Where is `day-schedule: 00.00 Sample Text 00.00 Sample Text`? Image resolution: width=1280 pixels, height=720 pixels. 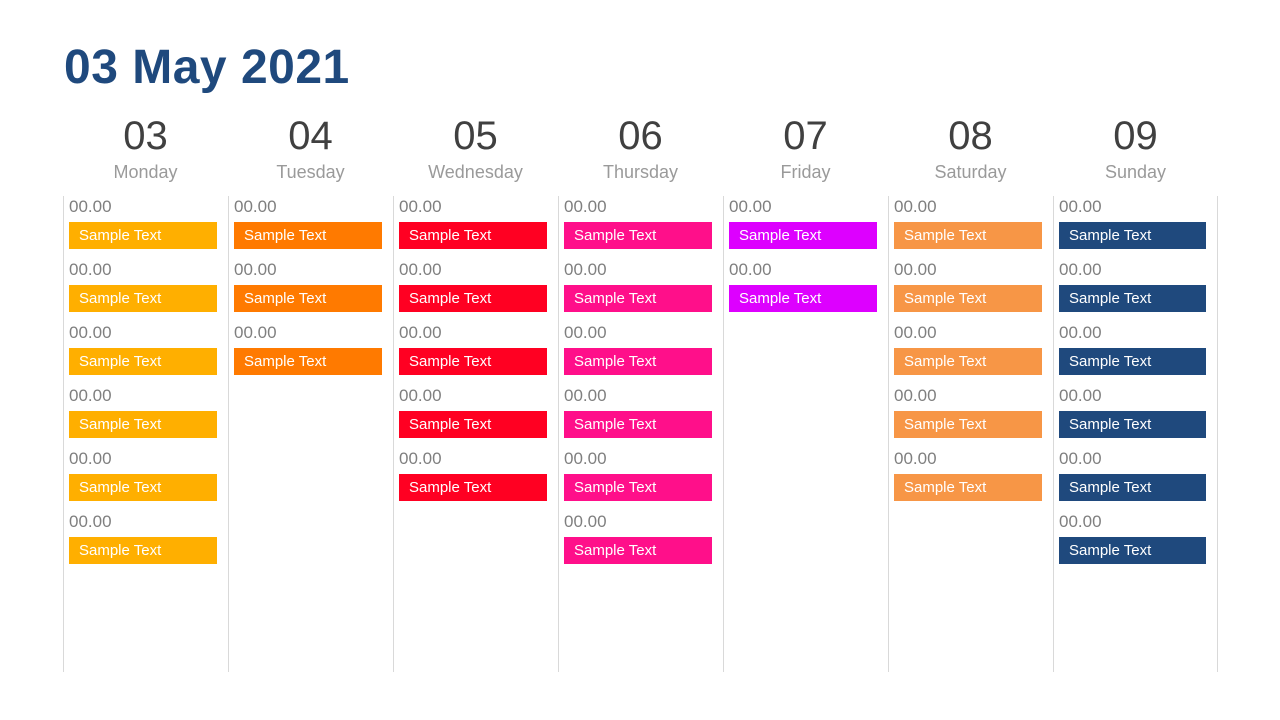 day-schedule: 00.00 Sample Text 00.00 Sample Text is located at coordinates (805, 434).